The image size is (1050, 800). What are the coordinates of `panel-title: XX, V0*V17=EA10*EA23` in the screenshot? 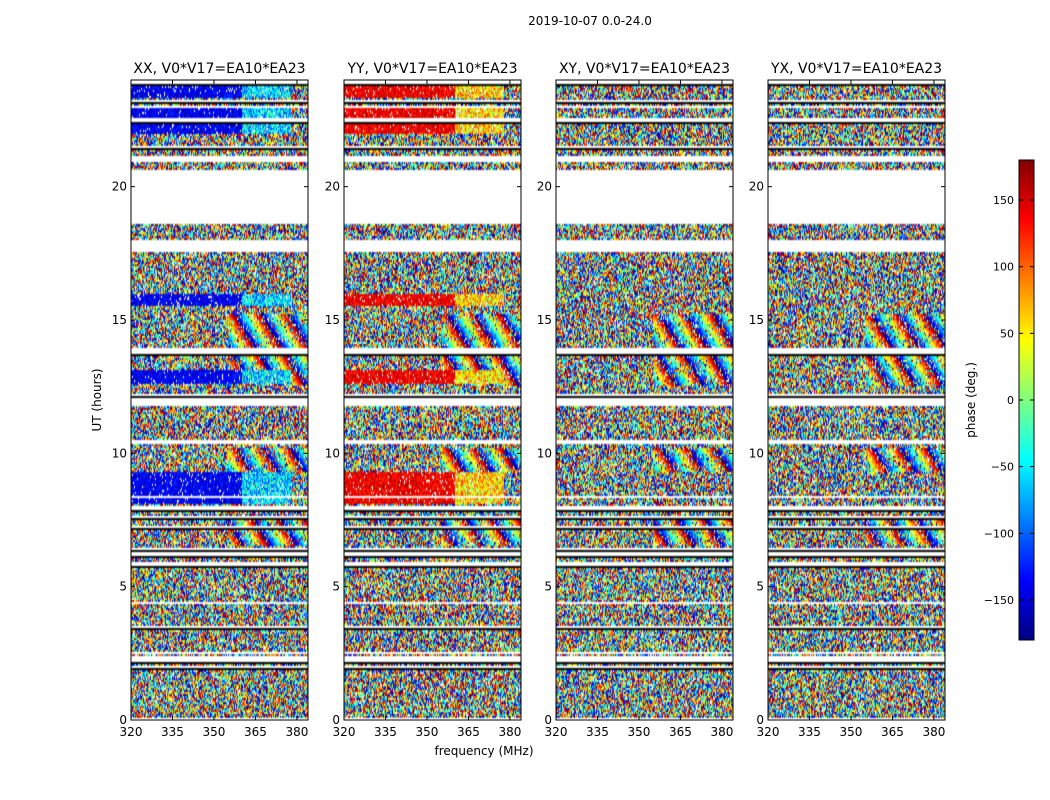 It's located at (219, 69).